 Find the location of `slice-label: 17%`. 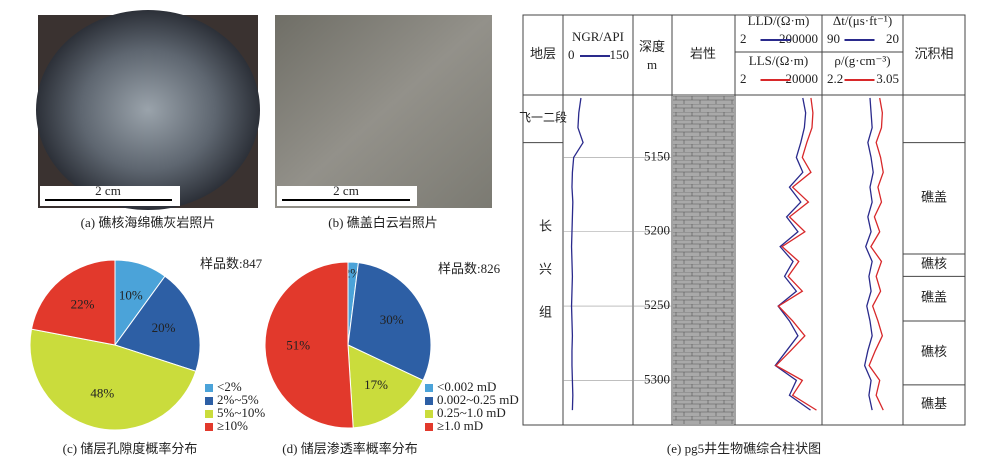

slice-label: 17% is located at coordinates (376, 384).